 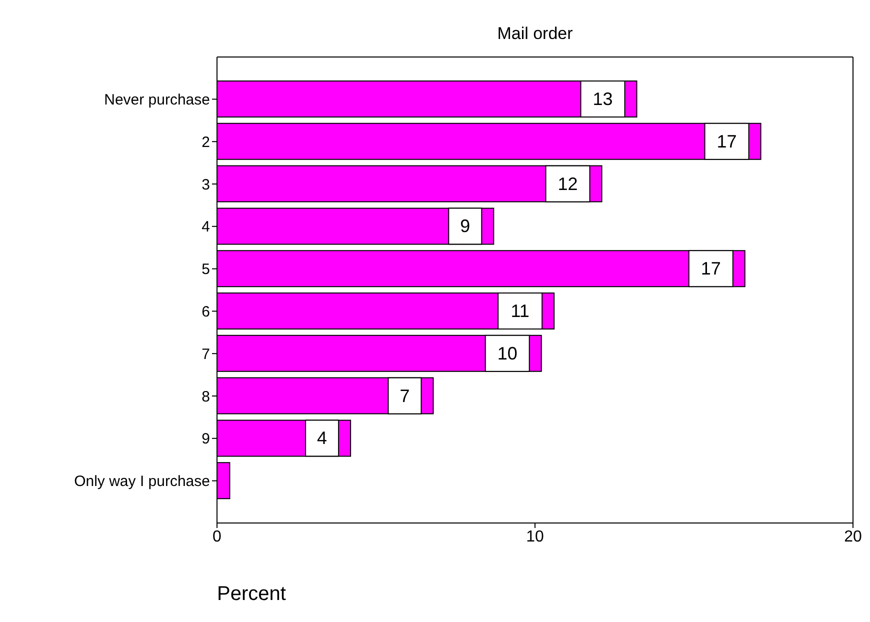 I want to click on x-tick-label: 20, so click(x=853, y=537).